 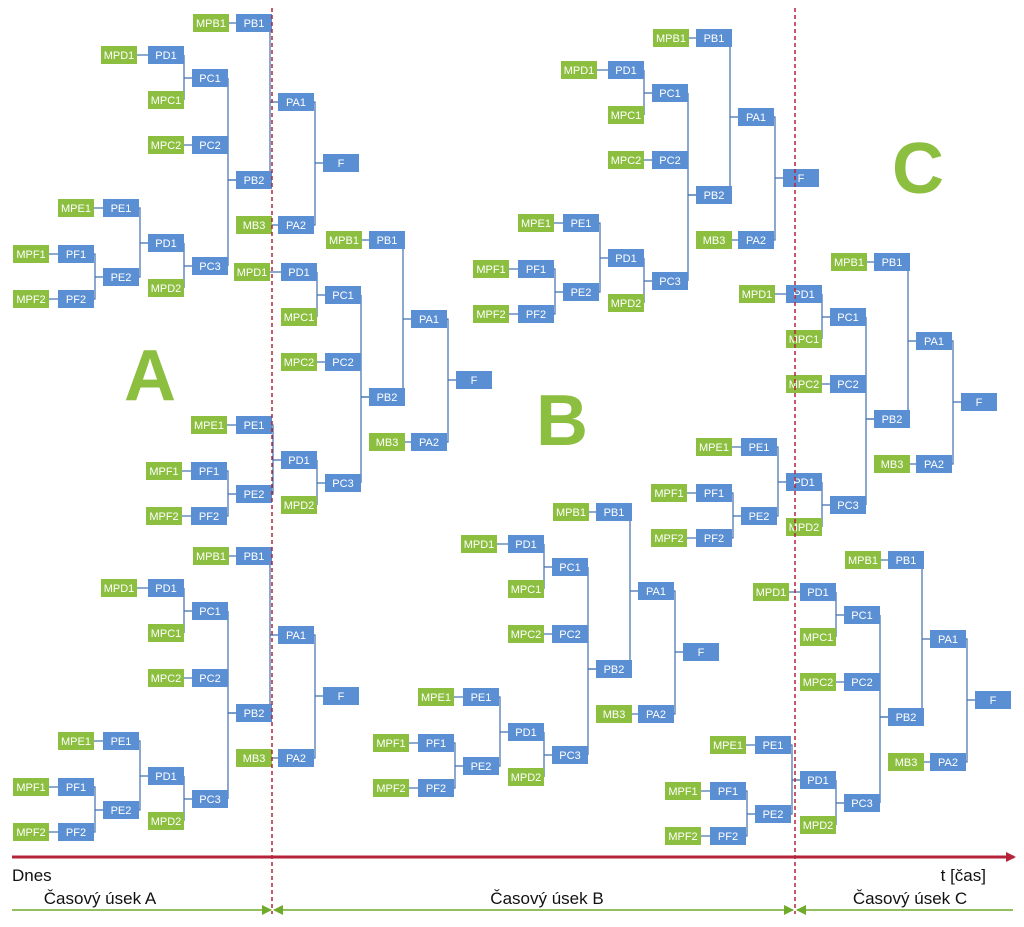 I want to click on node-mpc1: MPC1, so click(x=166, y=100).